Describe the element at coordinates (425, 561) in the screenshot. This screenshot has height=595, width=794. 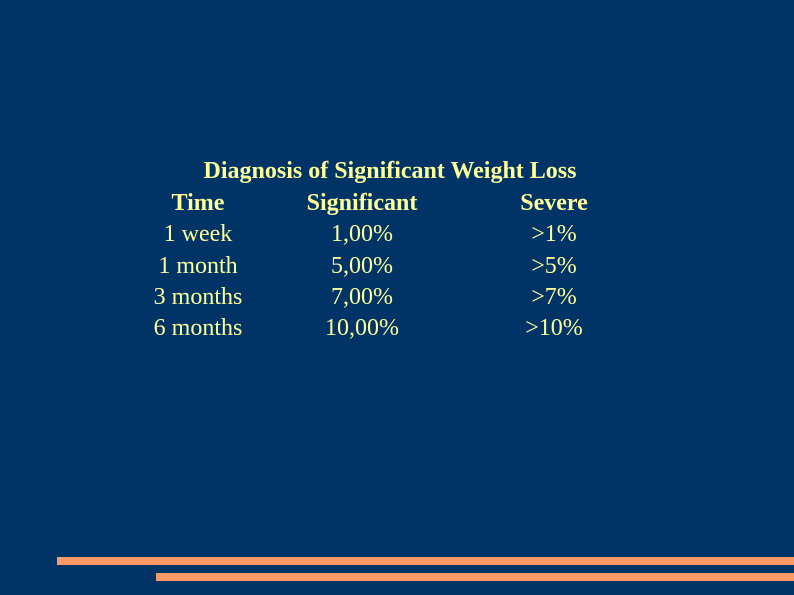
I see `decorative-accent-bar-top` at that location.